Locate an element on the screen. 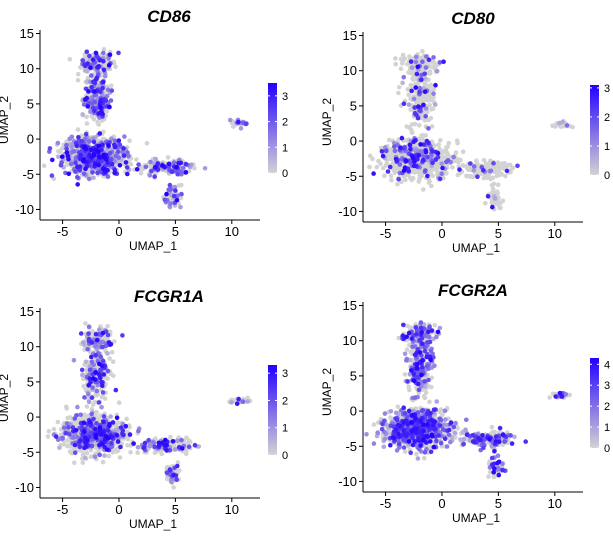  y-tick-label: 10 is located at coordinates (27, 68).